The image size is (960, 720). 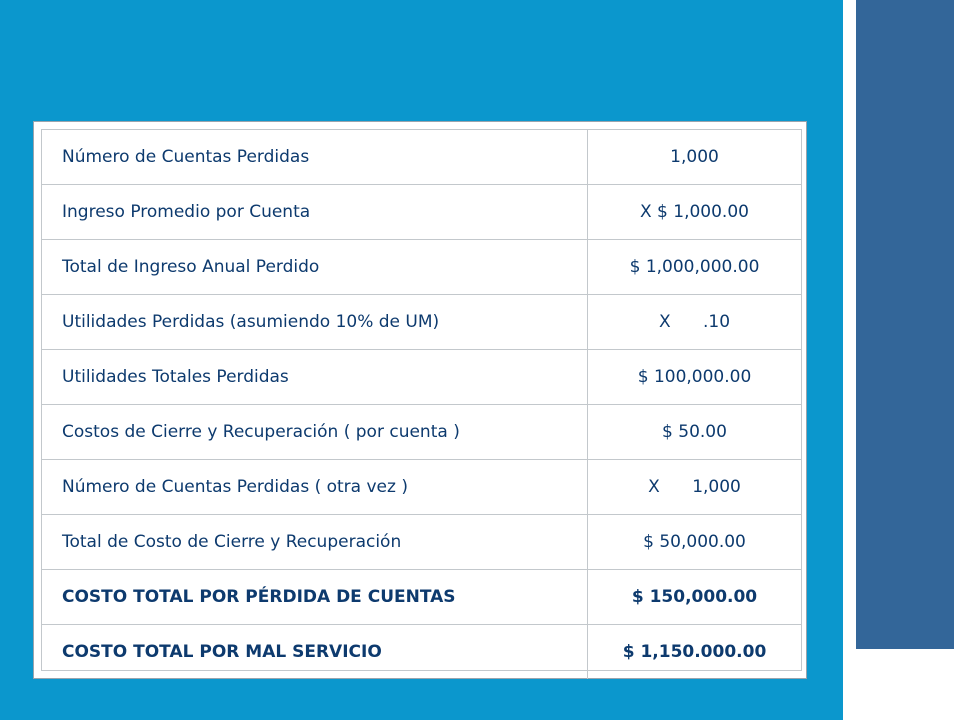 I want to click on row-label: Ingreso Promedio por Cuenta, so click(x=315, y=212).